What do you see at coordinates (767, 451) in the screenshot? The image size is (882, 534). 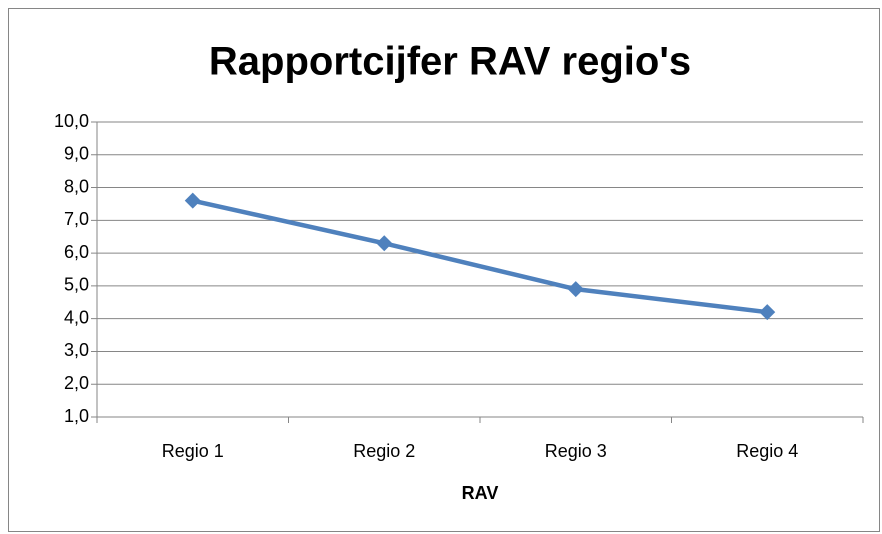 I see `x-tick-label: Regio 4` at bounding box center [767, 451].